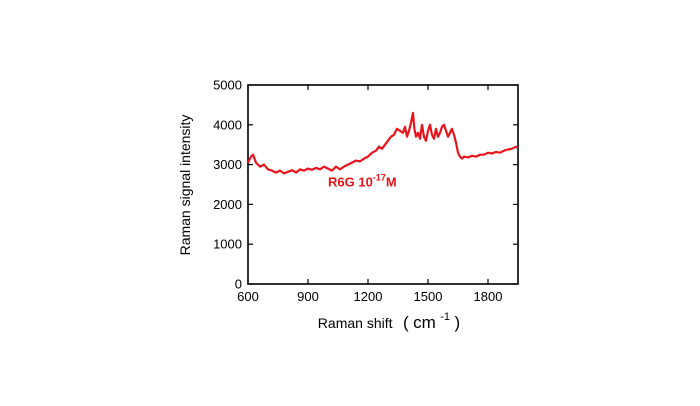  Describe the element at coordinates (248, 296) in the screenshot. I see `x-tick-label: 600` at that location.